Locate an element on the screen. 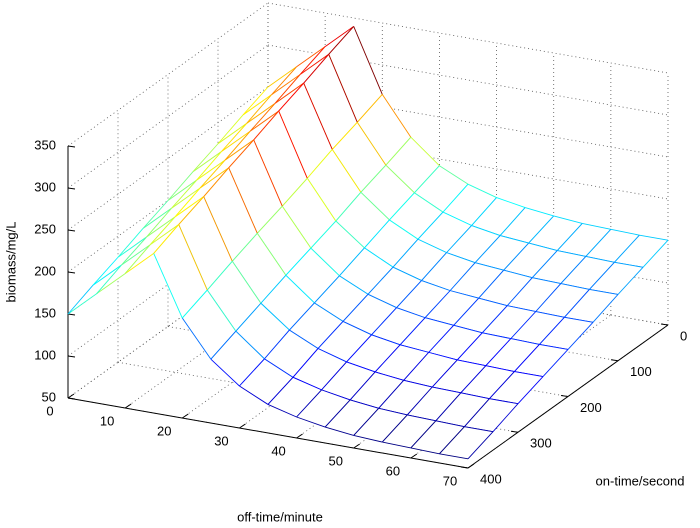 The width and height of the screenshot is (700, 528). x-tick-label: 50 is located at coordinates (335, 460).